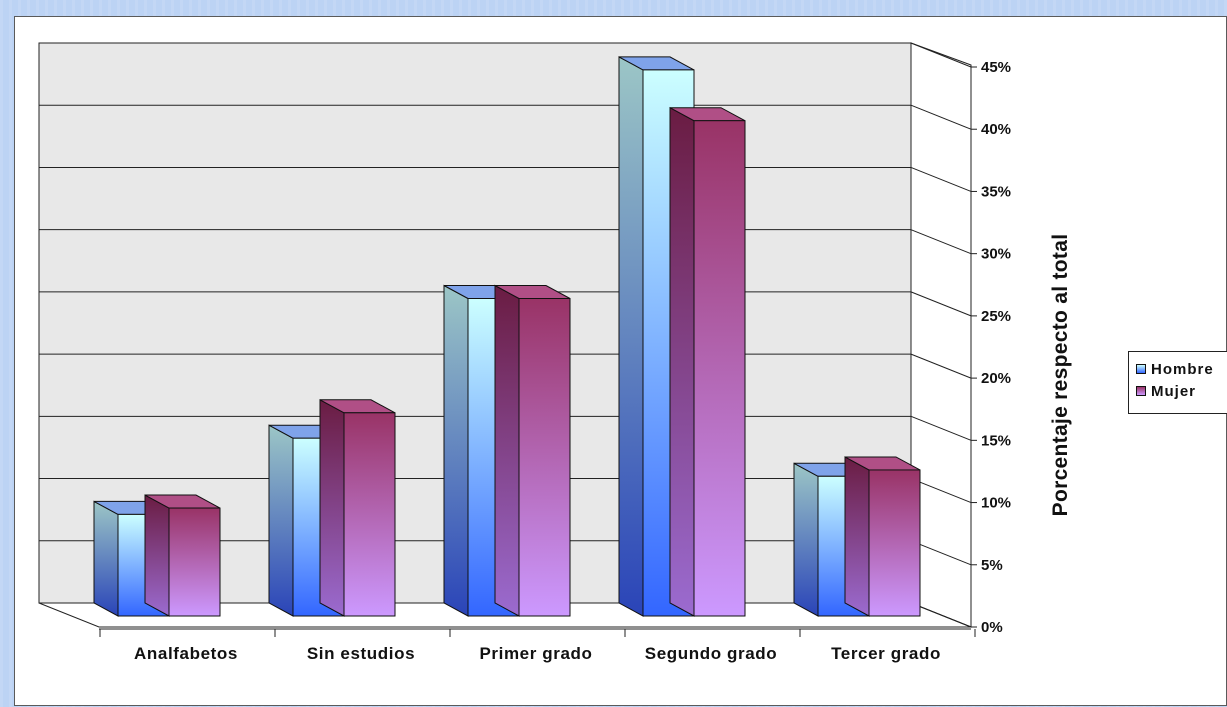 This screenshot has width=1227, height=707. What do you see at coordinates (1141, 369) in the screenshot?
I see `legend-swatch-hombre` at bounding box center [1141, 369].